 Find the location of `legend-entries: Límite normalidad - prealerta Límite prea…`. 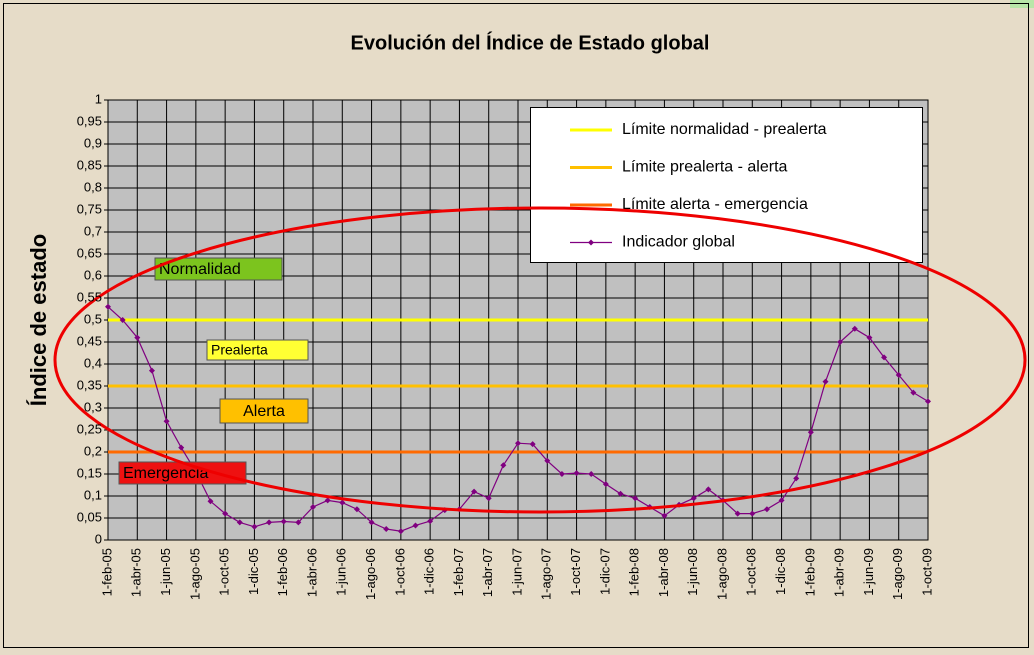

legend-entries: Límite normalidad - prealerta Límite prea… is located at coordinates (698, 186).